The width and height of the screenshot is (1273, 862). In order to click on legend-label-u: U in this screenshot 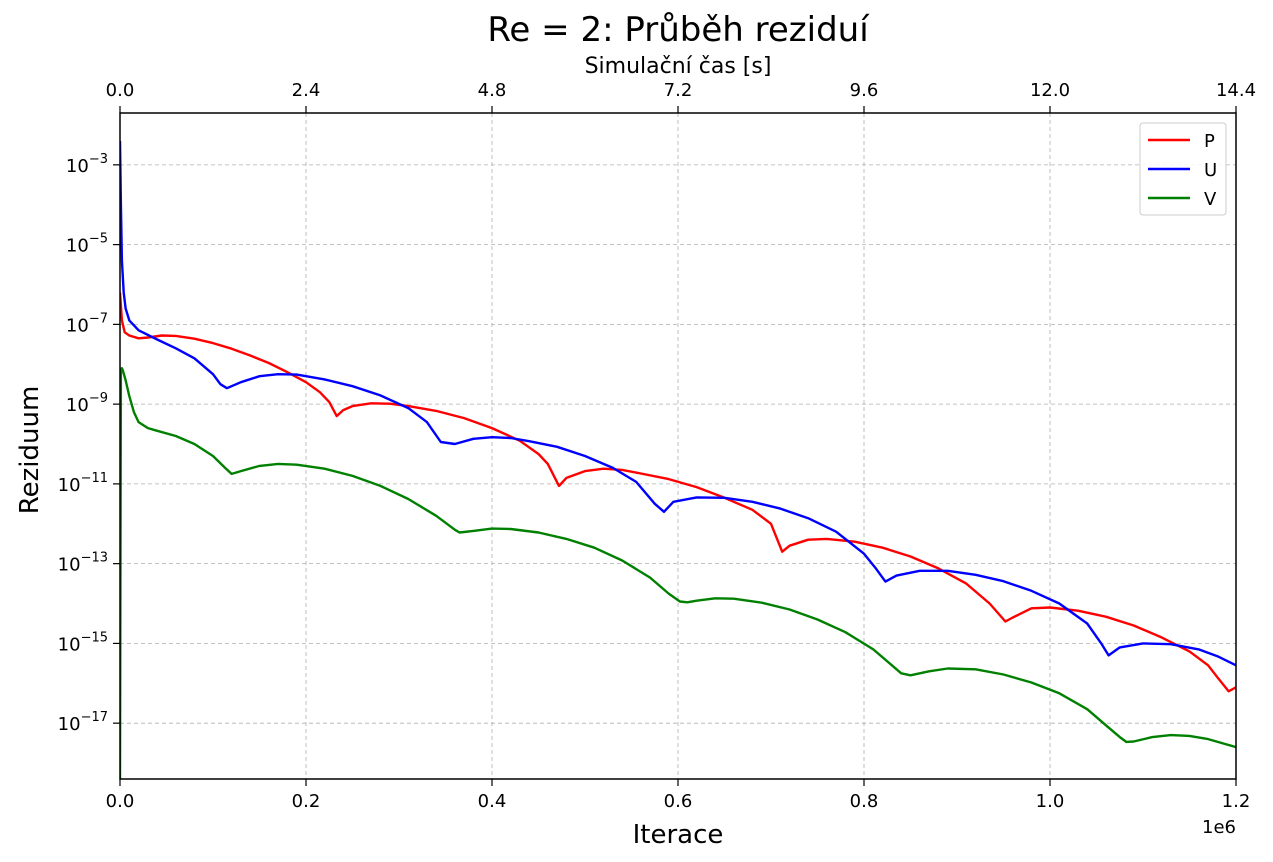, I will do `click(1210, 170)`.